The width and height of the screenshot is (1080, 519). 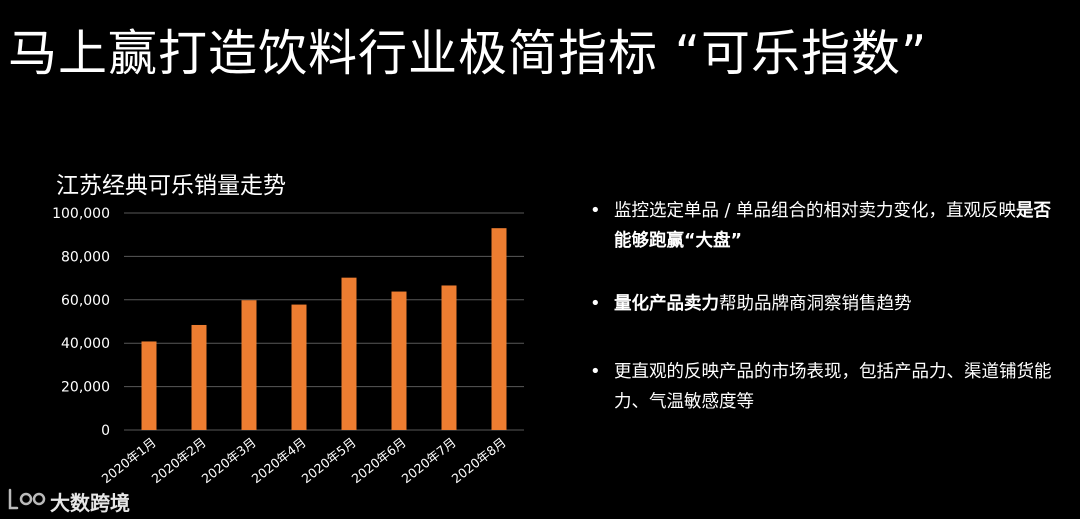 What do you see at coordinates (85, 344) in the screenshot?
I see `y-tick-label: 40,000` at bounding box center [85, 344].